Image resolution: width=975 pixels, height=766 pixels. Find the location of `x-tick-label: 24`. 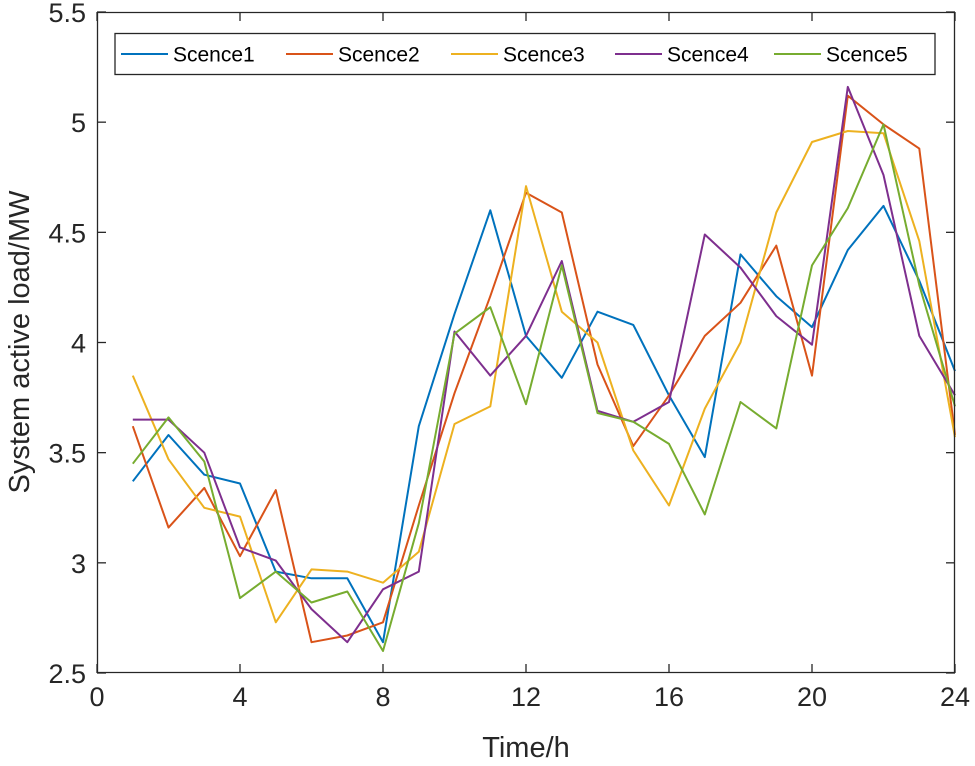

x-tick-label: 24 is located at coordinates (955, 697).